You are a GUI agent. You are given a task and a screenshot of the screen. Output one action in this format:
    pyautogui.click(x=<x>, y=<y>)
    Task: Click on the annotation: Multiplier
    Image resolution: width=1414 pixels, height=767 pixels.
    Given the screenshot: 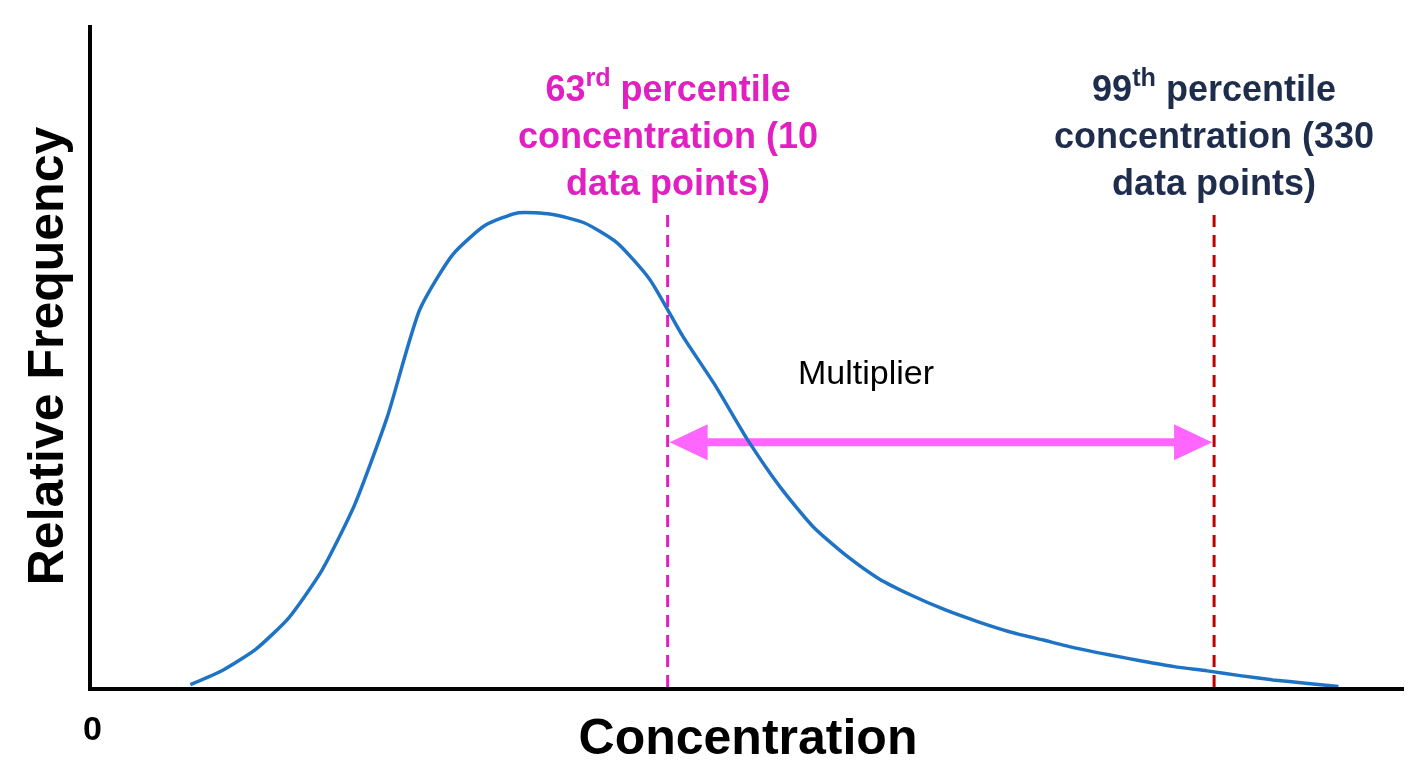 What is the action you would take?
    pyautogui.click(x=866, y=372)
    